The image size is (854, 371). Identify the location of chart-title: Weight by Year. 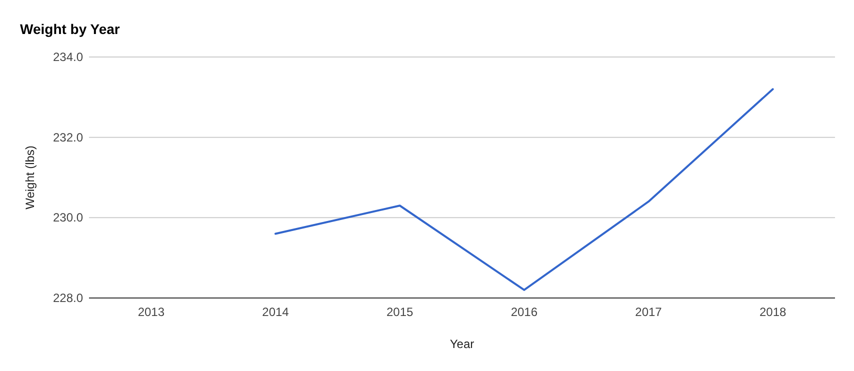
(70, 29).